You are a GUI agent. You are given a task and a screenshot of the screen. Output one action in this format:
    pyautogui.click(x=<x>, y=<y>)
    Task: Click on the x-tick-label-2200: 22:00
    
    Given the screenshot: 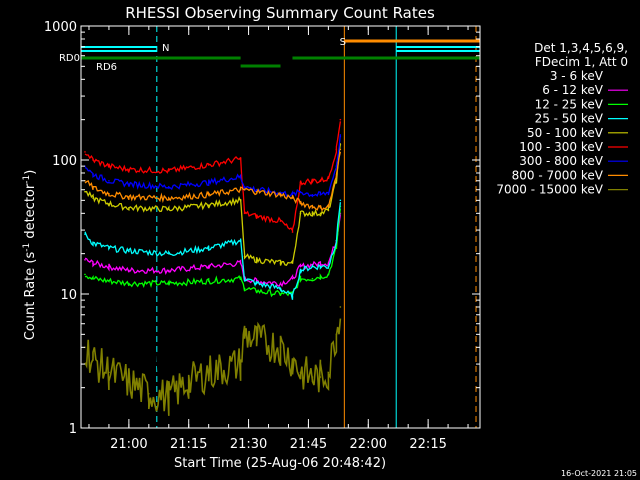 What is the action you would take?
    pyautogui.click(x=368, y=444)
    